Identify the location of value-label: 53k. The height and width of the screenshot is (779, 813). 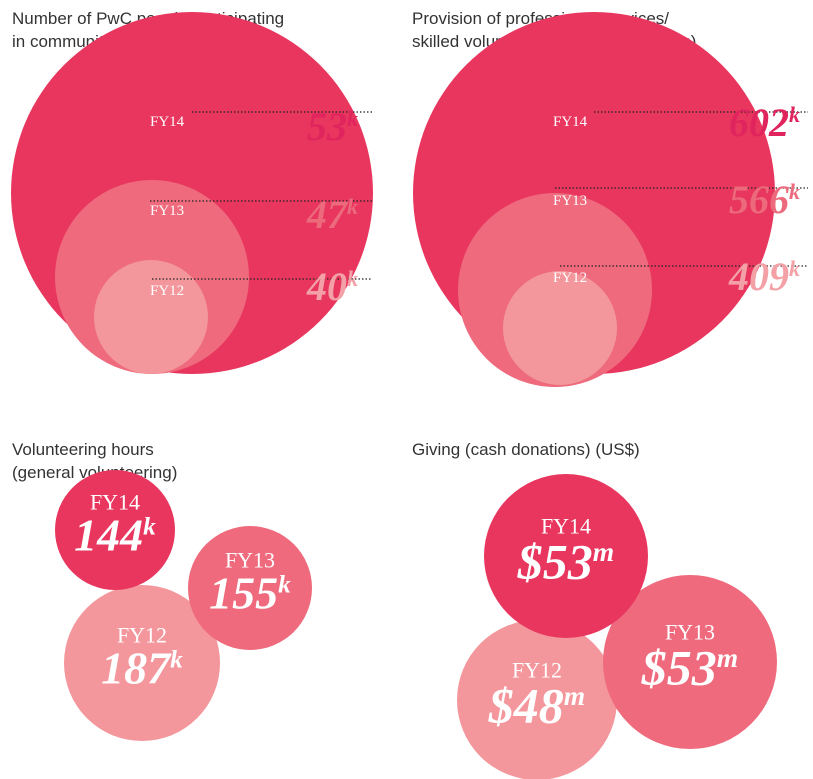
(332, 126).